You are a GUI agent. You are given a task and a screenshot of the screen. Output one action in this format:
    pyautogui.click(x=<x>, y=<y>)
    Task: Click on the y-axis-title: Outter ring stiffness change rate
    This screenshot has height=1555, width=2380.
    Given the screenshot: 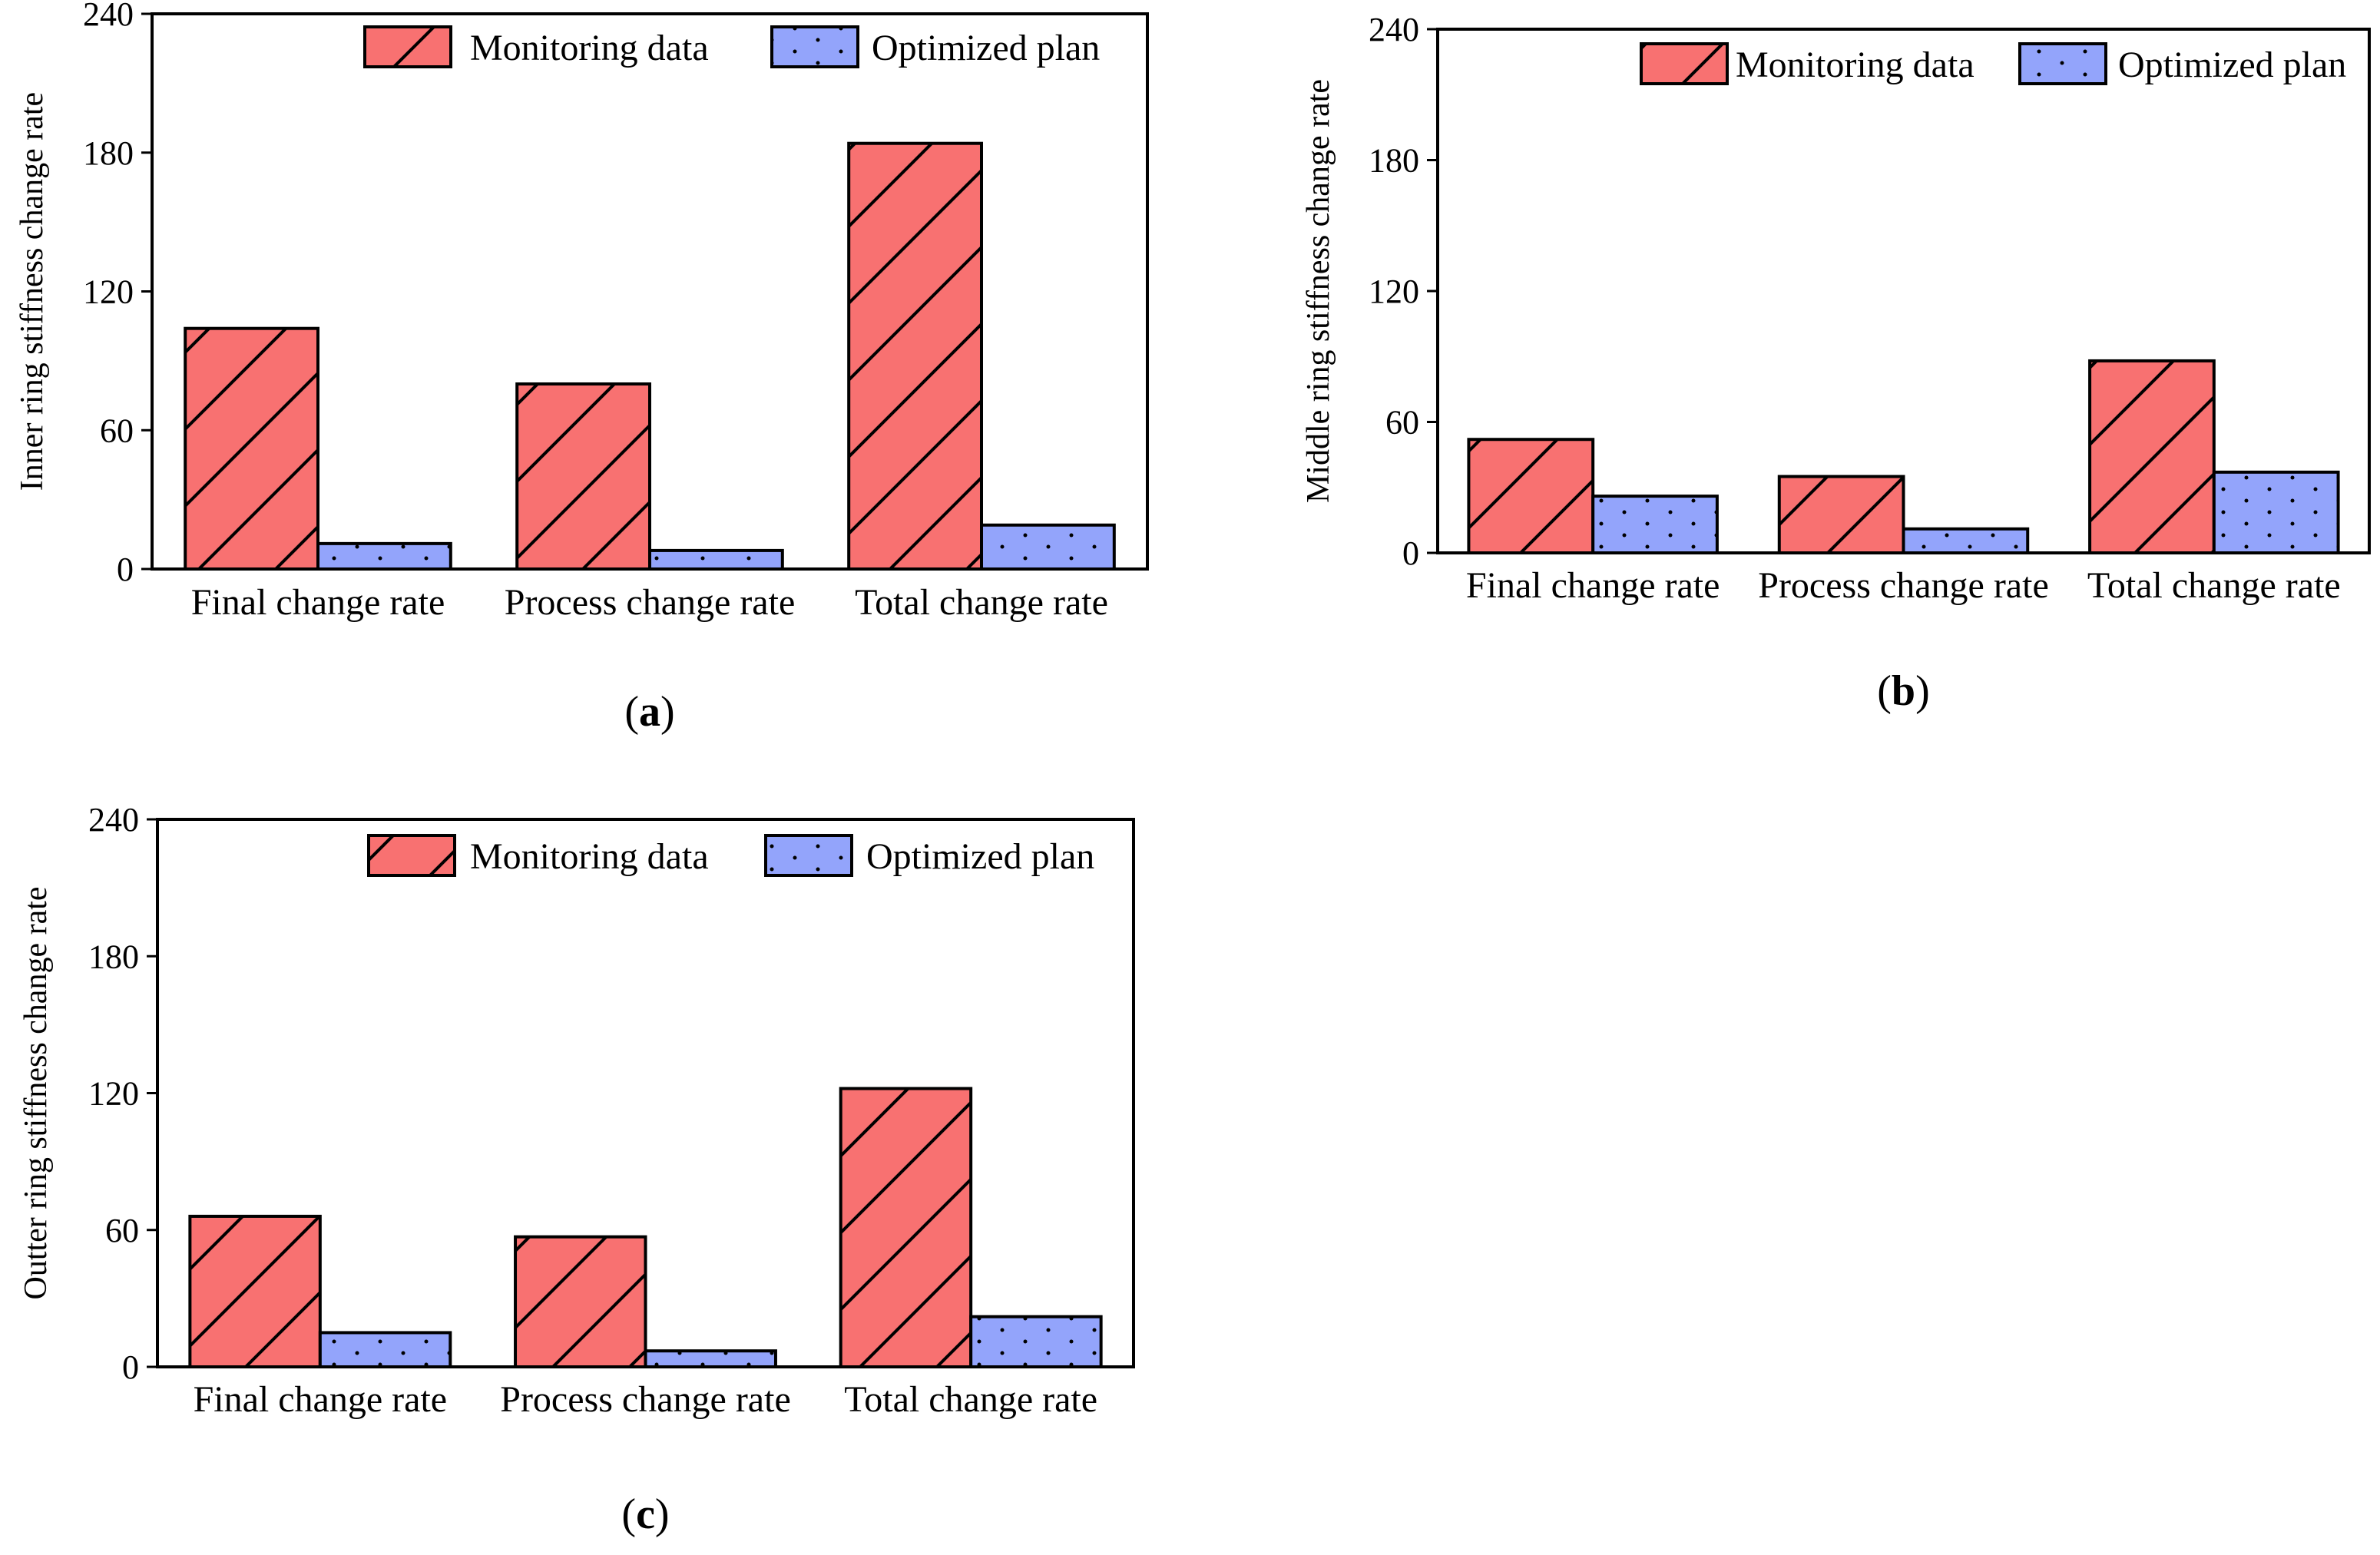 What is the action you would take?
    pyautogui.click(x=36, y=1093)
    